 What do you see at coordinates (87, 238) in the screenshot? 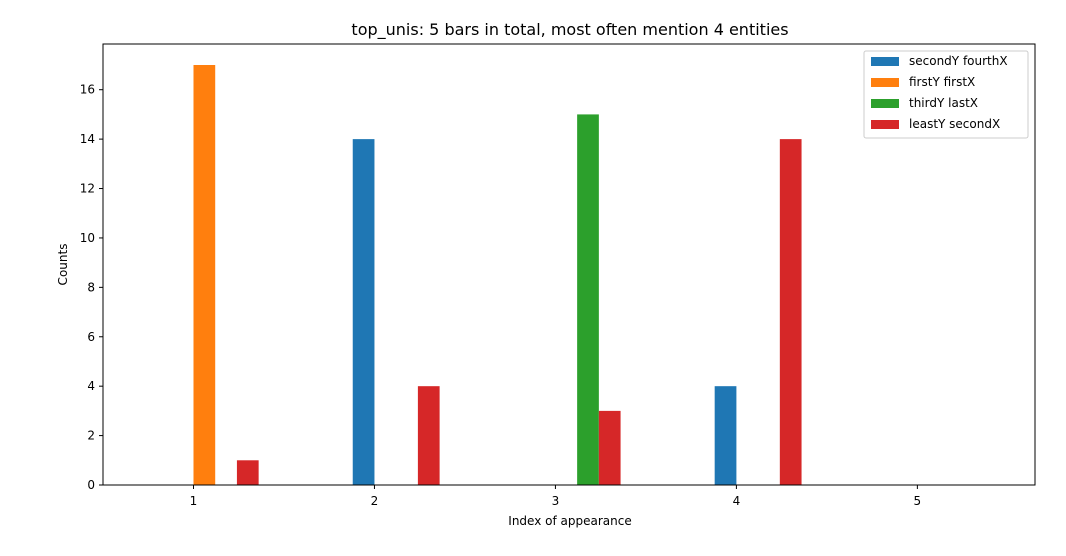
I see `y-tick-label: 10` at bounding box center [87, 238].